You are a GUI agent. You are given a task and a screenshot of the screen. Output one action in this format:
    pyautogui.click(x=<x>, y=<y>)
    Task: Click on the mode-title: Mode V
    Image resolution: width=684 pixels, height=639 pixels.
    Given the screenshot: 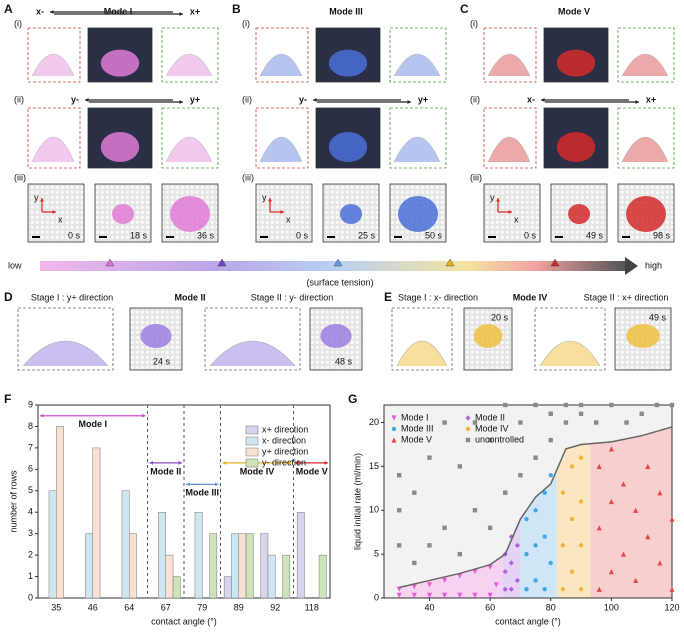 What is the action you would take?
    pyautogui.click(x=574, y=11)
    